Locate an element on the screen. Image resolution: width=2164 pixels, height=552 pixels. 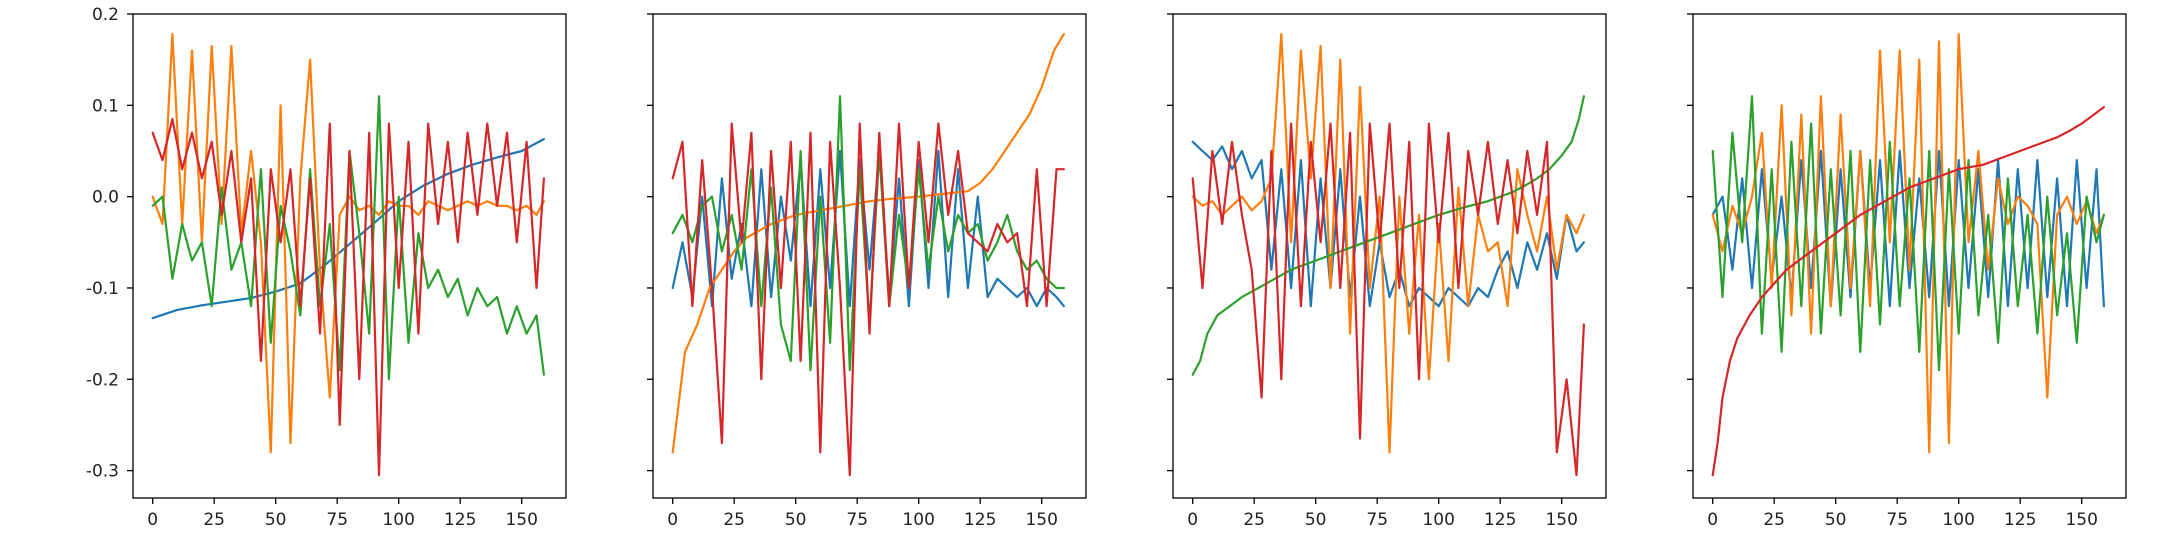
y-tick-label: -0.1 is located at coordinates (102, 289).